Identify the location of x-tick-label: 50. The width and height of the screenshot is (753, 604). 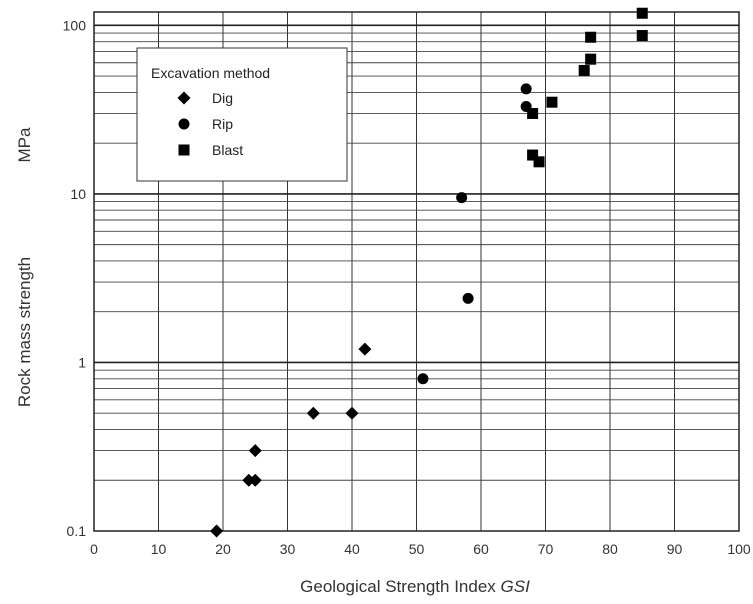
(417, 549).